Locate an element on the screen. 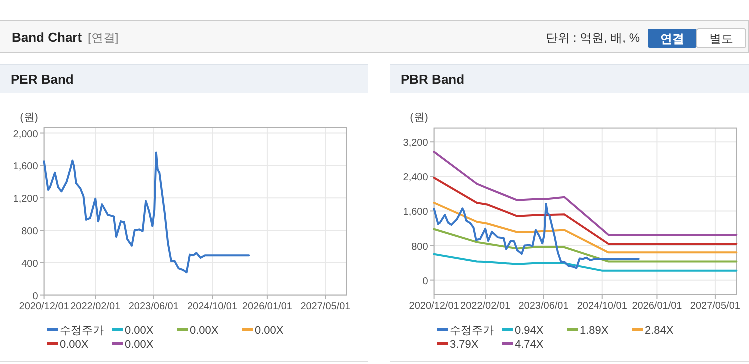  chart-title: PBR Band is located at coordinates (433, 79).